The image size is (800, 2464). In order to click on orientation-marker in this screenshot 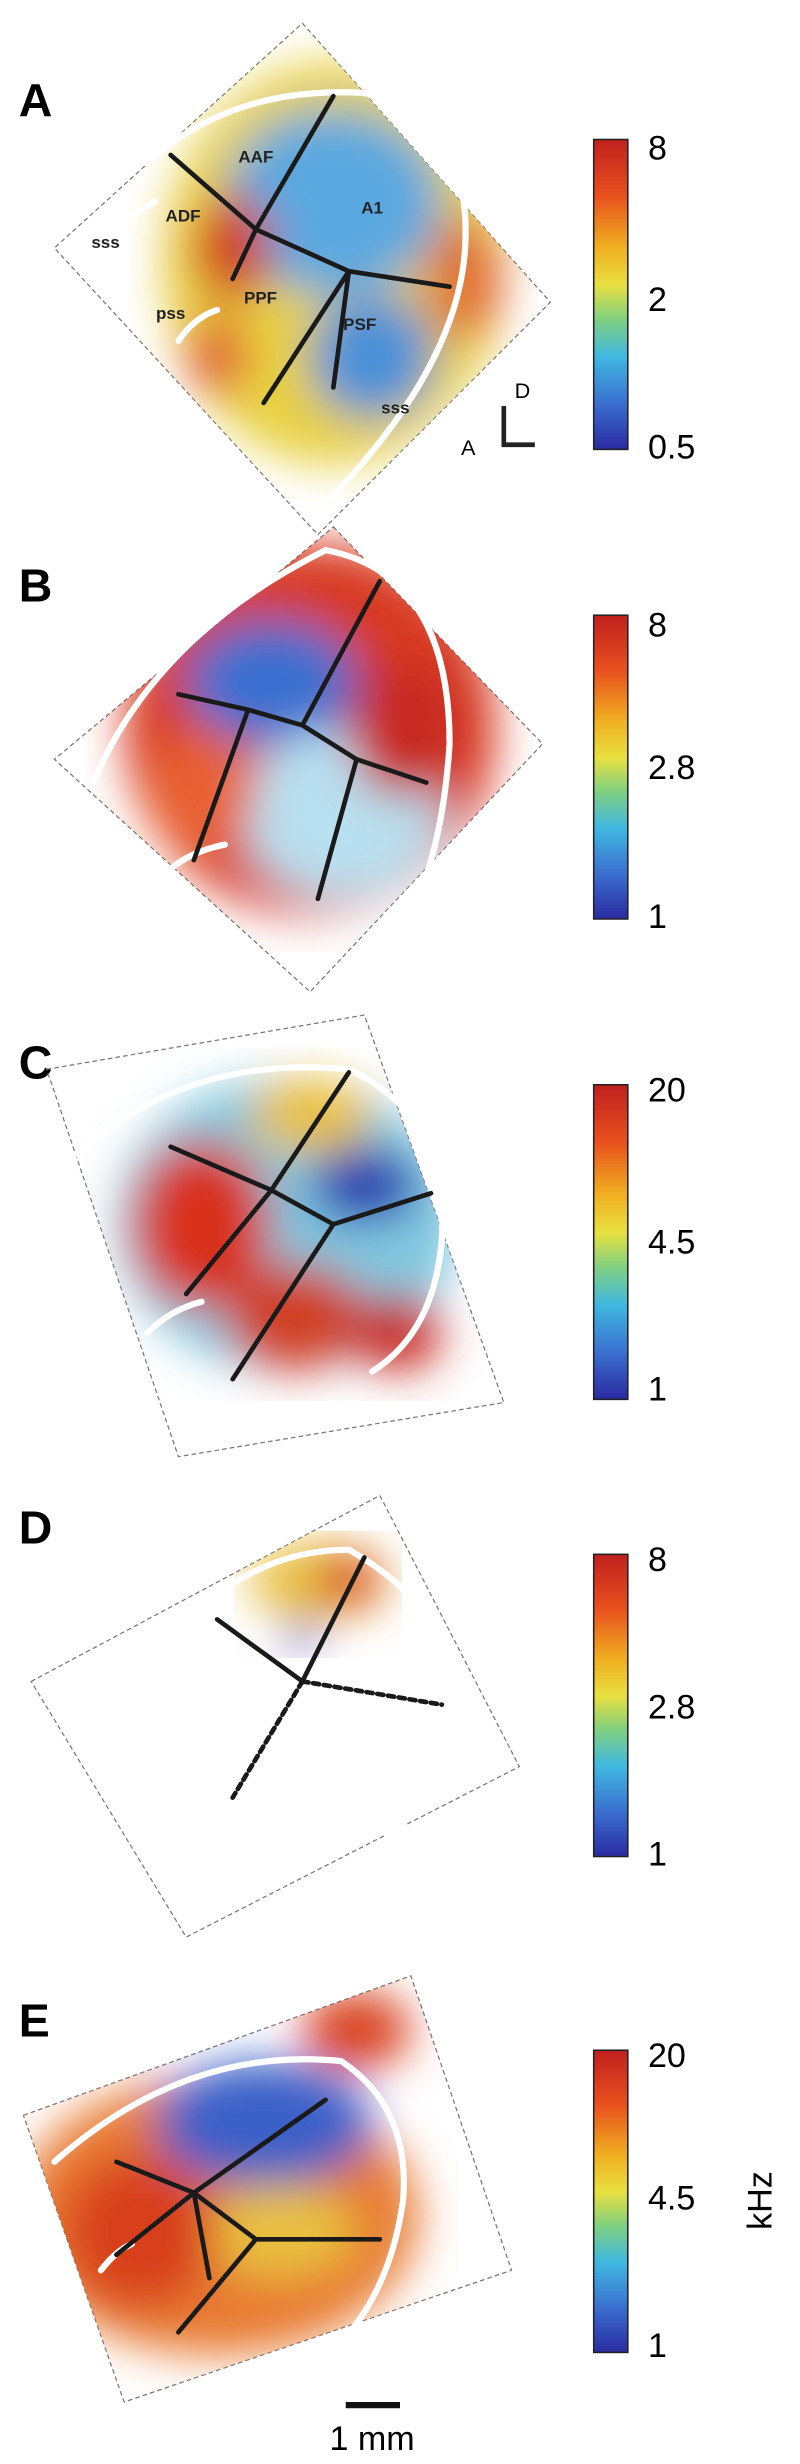, I will do `click(518, 427)`.